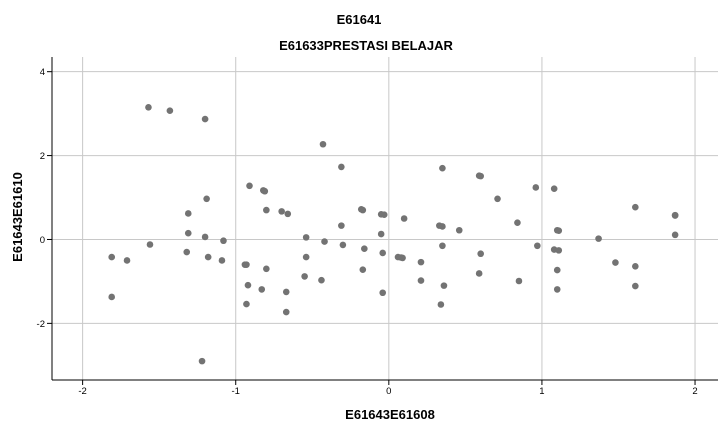  I want to click on y-tick-label: -2, so click(41, 324).